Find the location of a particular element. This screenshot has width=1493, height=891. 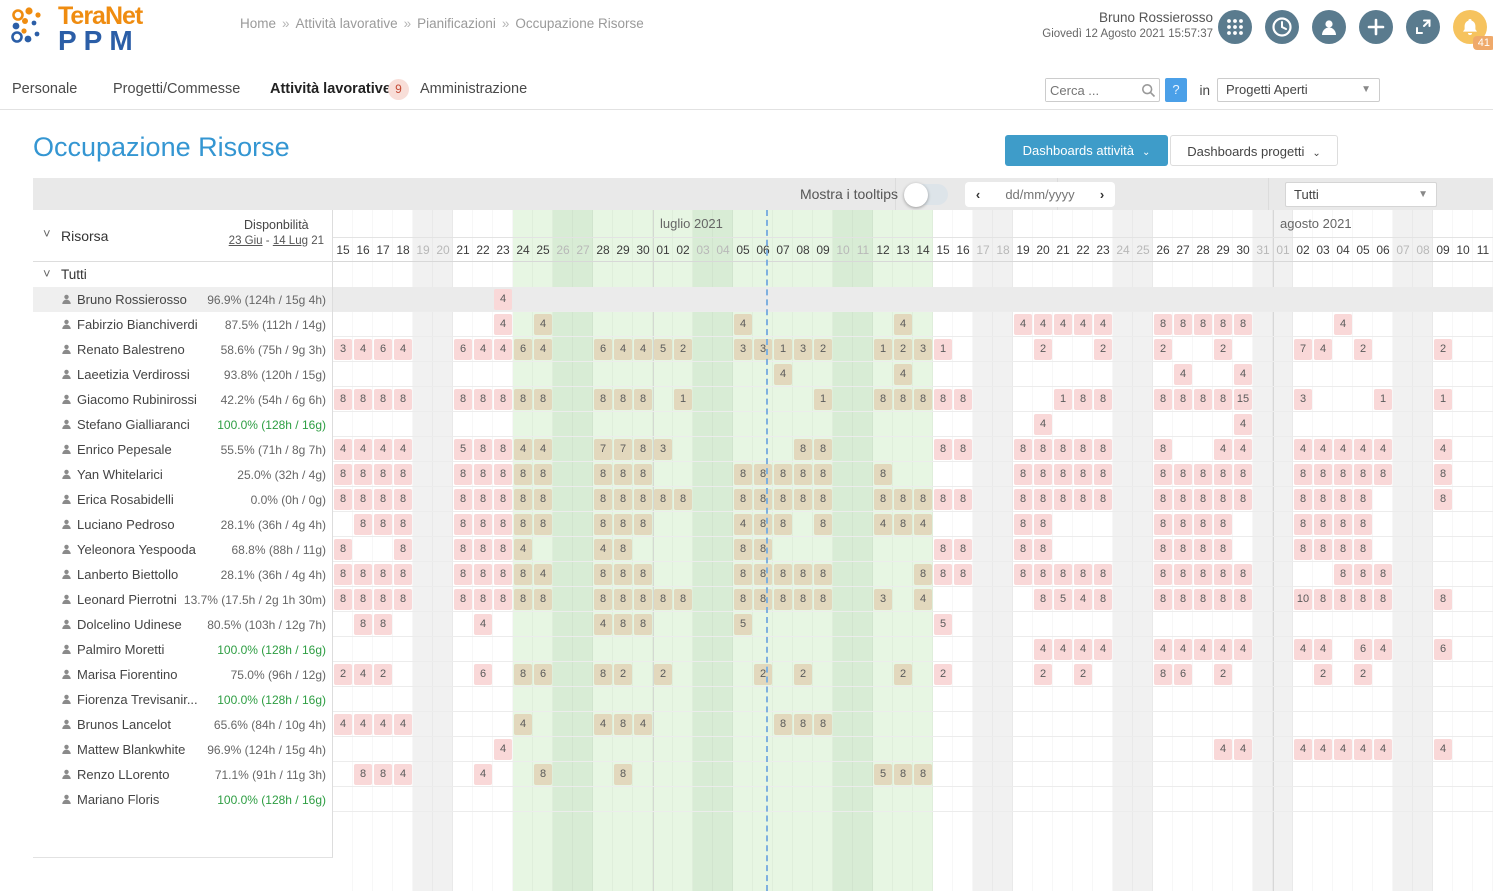

resource-row: Palmiro Moretti 100.0% (128h / 16g) is located at coordinates (182, 649).